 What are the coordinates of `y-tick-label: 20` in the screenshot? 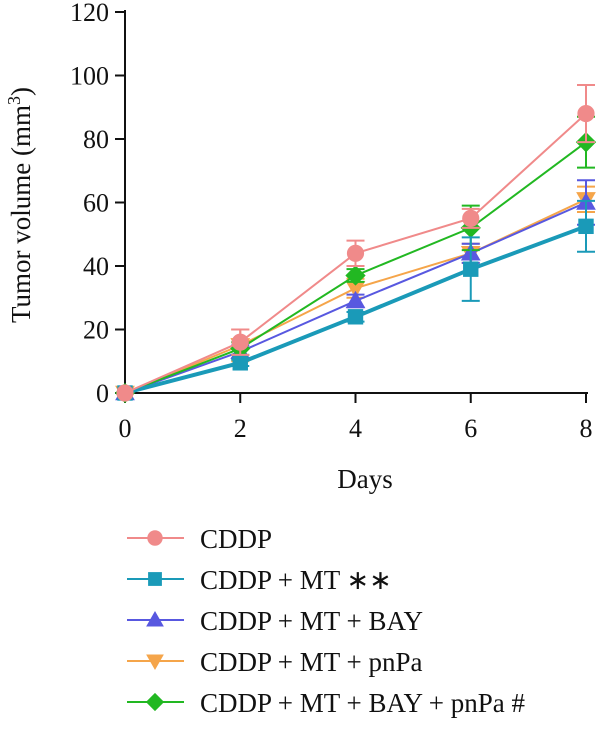 It's located at (96, 330).